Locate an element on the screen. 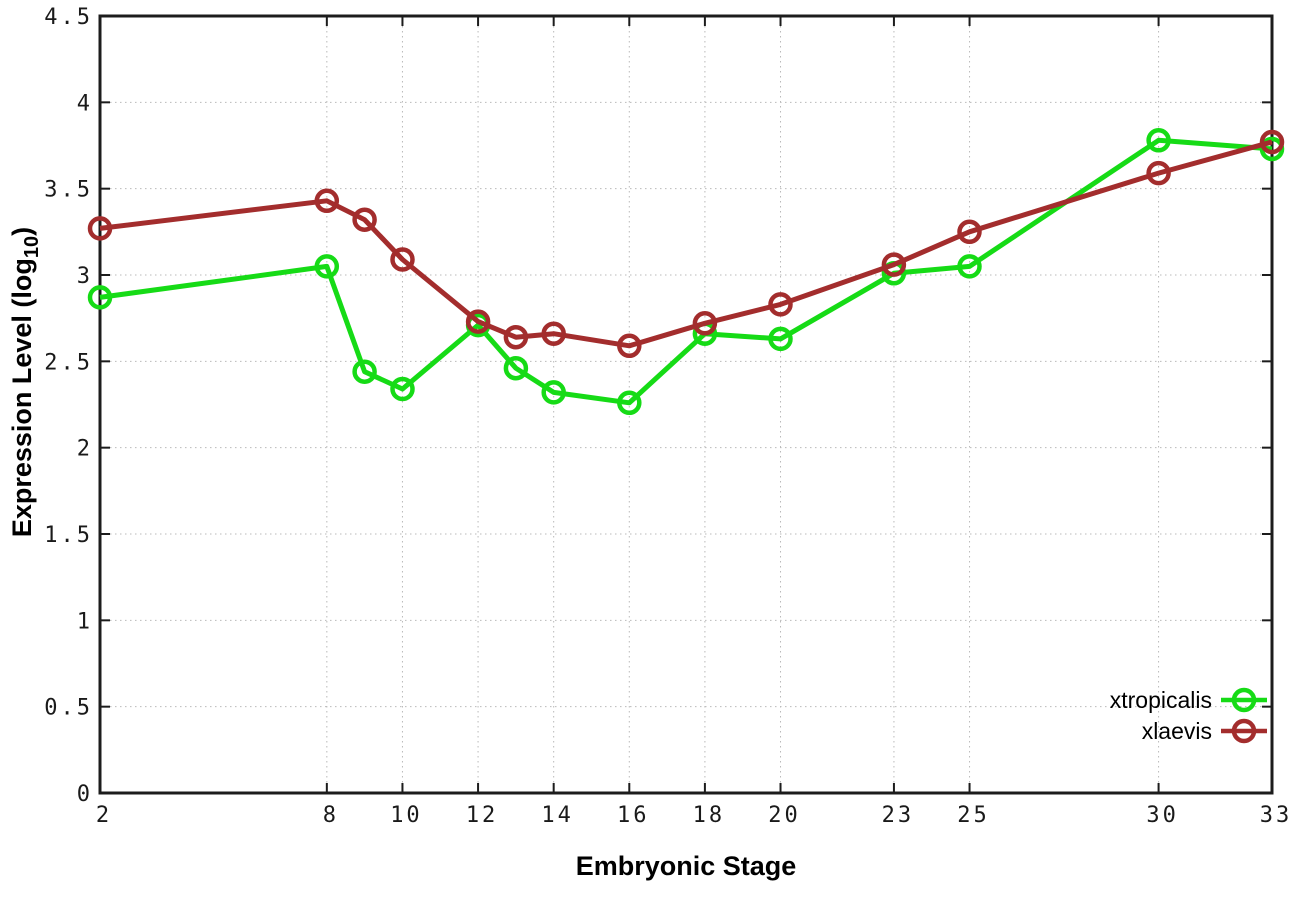 This screenshot has height=912, width=1296. x-axis-title: Embryonic Stage is located at coordinates (686, 866).